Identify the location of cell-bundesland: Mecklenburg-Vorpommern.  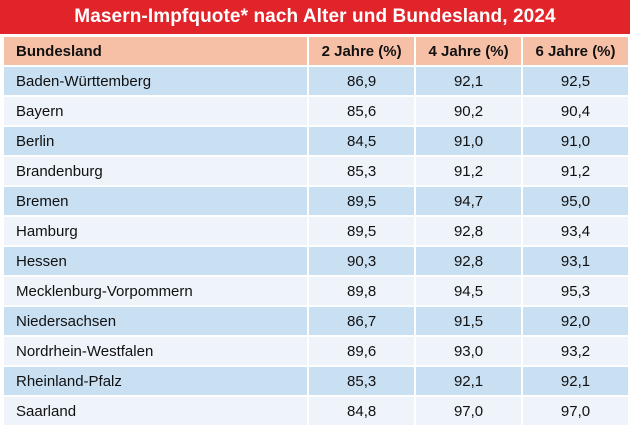
(156, 291).